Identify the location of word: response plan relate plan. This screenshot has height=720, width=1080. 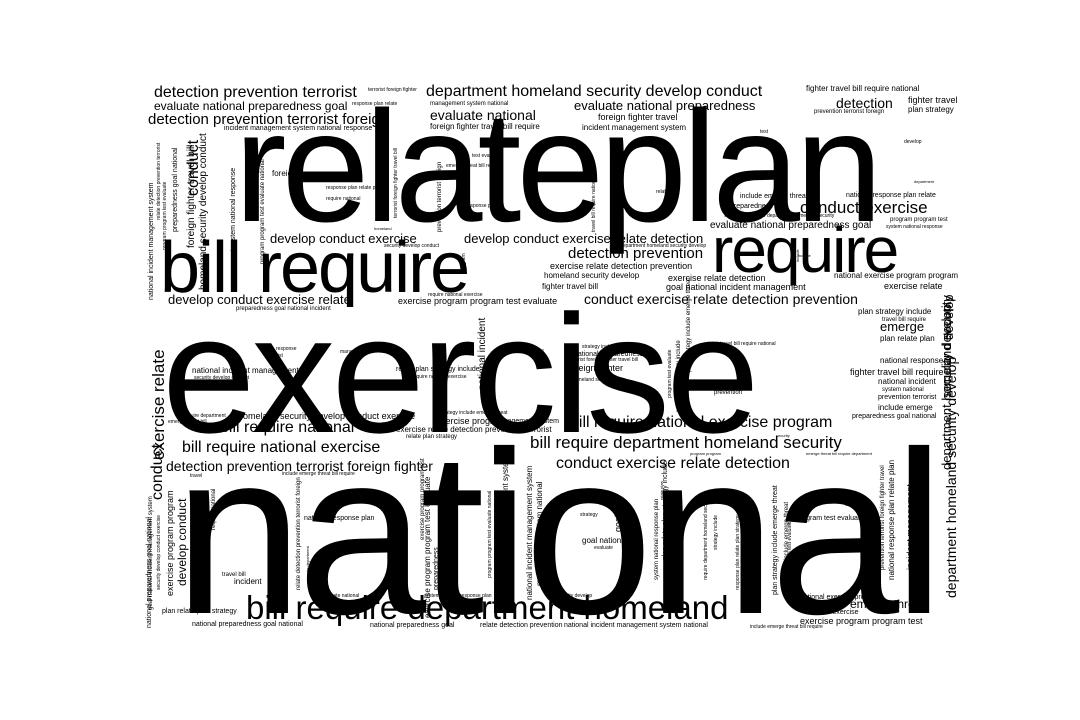
(354, 188).